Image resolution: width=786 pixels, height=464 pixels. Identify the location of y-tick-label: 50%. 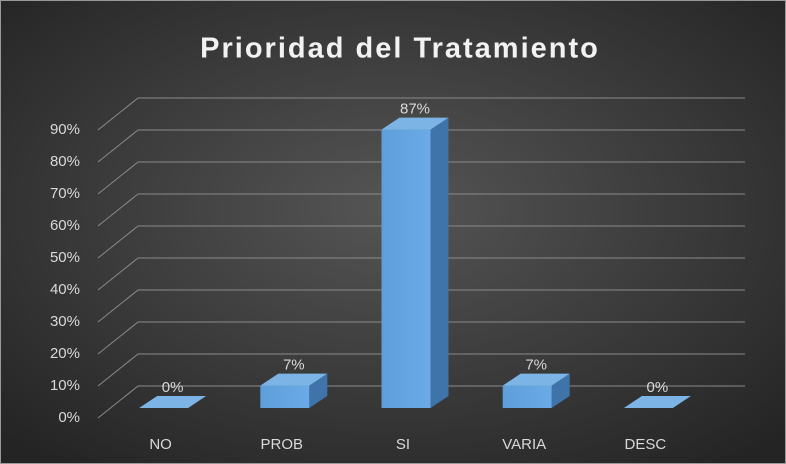
(65, 257).